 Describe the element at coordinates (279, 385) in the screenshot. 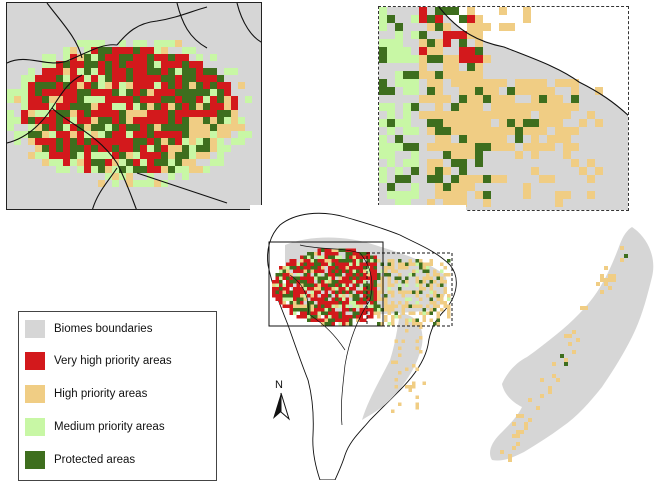

I see `north-label: N` at that location.